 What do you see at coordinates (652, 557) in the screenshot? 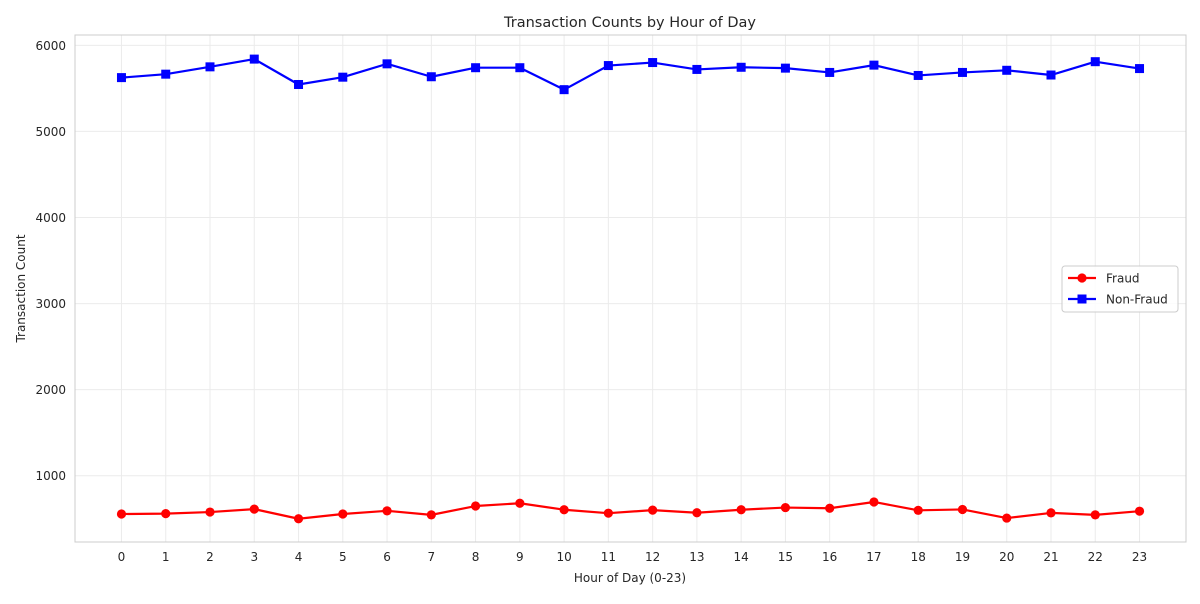
I see `x-tick-label: 12` at bounding box center [652, 557].